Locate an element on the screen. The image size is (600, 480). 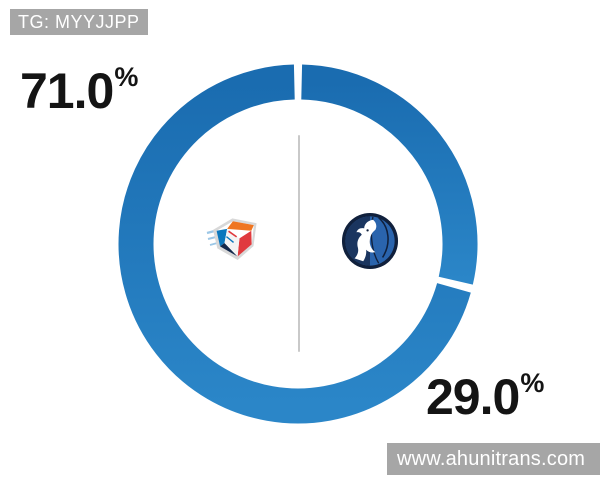
center-divider is located at coordinates (299, 243).